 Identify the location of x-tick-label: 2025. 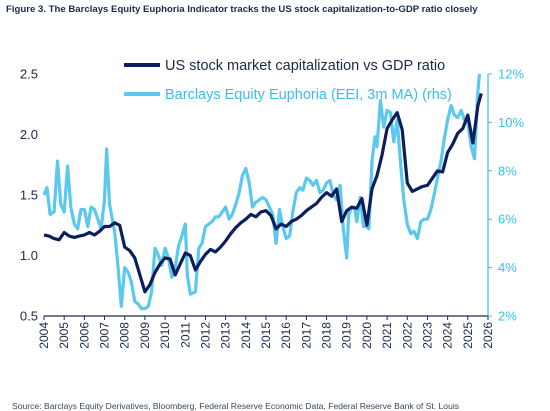
(468, 335).